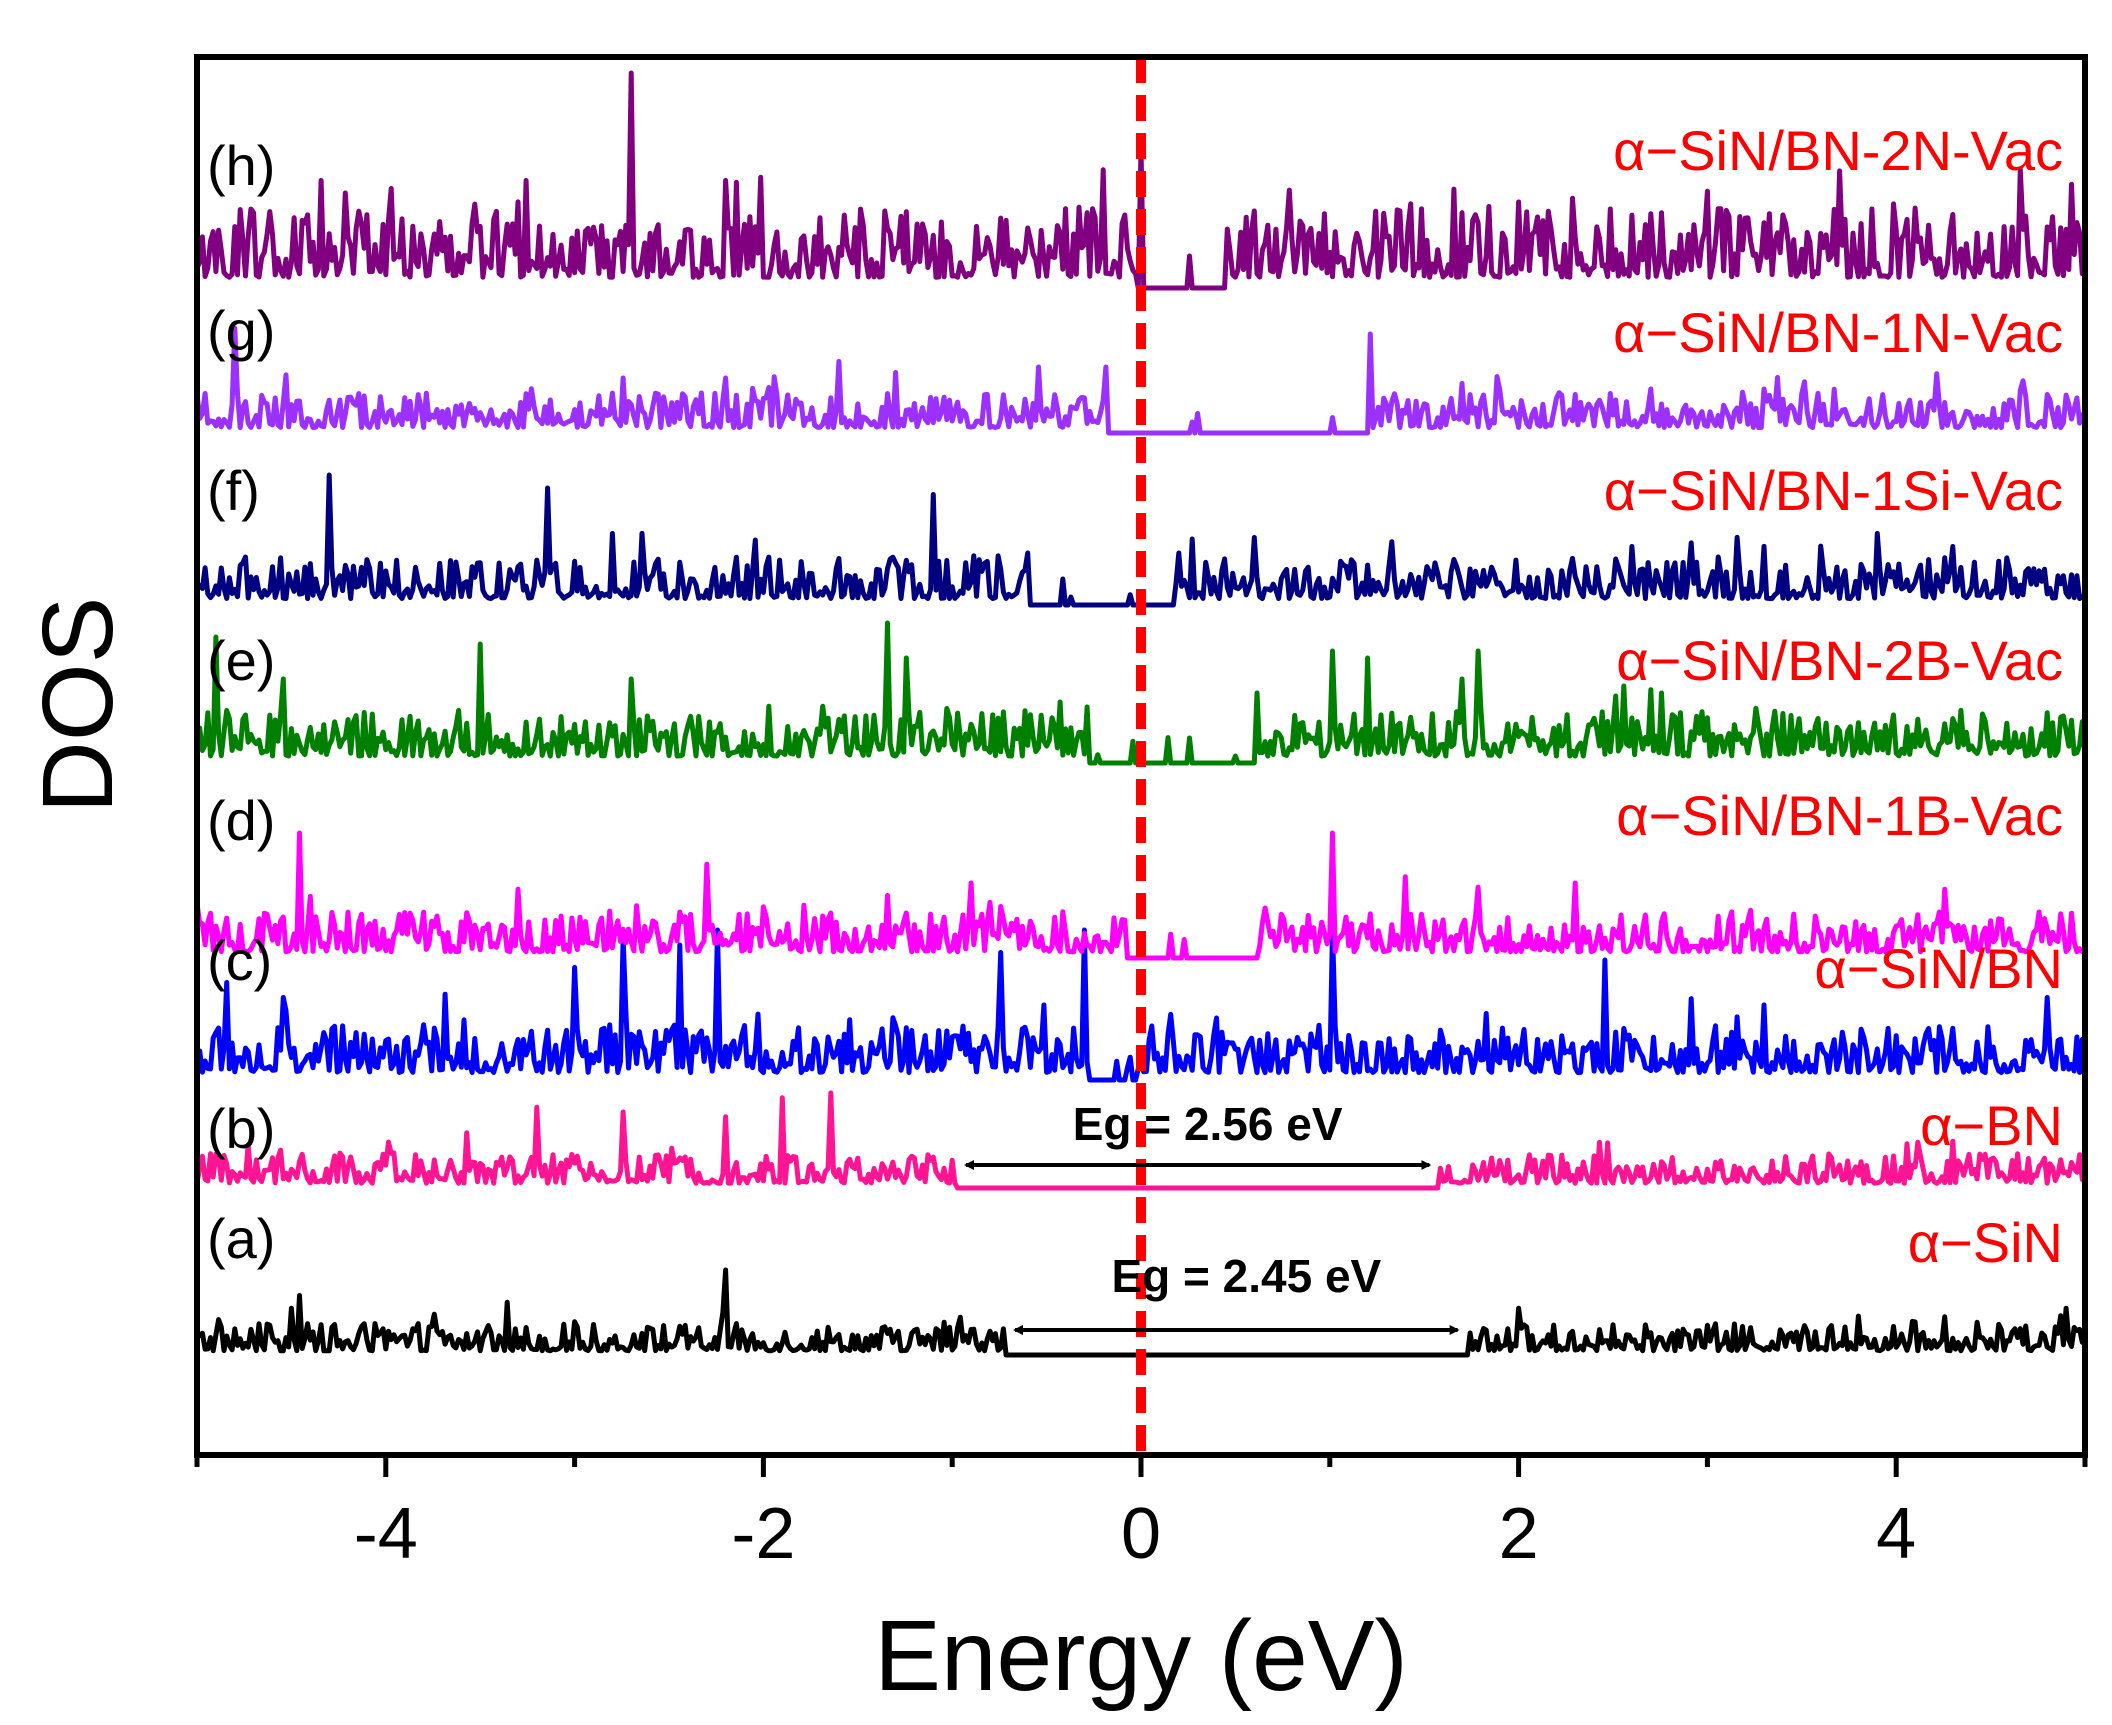 Image resolution: width=2112 pixels, height=1725 pixels. I want to click on x-tick-label: 0, so click(1141, 1534).